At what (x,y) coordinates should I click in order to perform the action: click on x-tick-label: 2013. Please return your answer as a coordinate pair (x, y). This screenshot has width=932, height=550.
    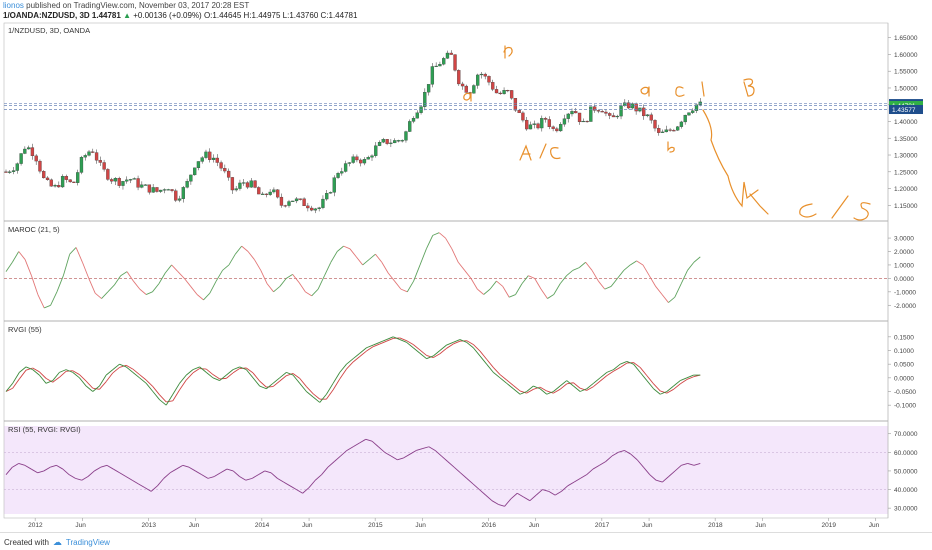
    Looking at the image, I should click on (149, 525).